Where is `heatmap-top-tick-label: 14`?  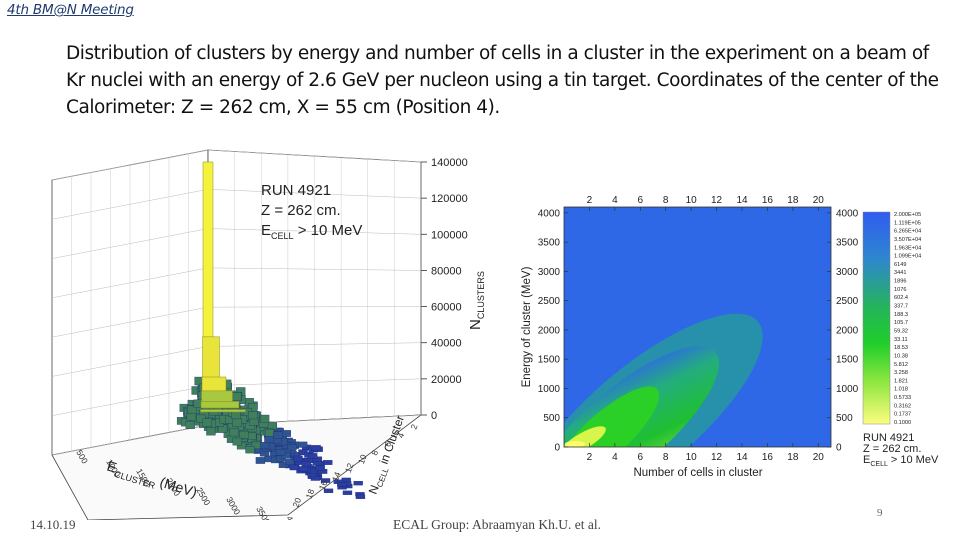 heatmap-top-tick-label: 14 is located at coordinates (742, 200).